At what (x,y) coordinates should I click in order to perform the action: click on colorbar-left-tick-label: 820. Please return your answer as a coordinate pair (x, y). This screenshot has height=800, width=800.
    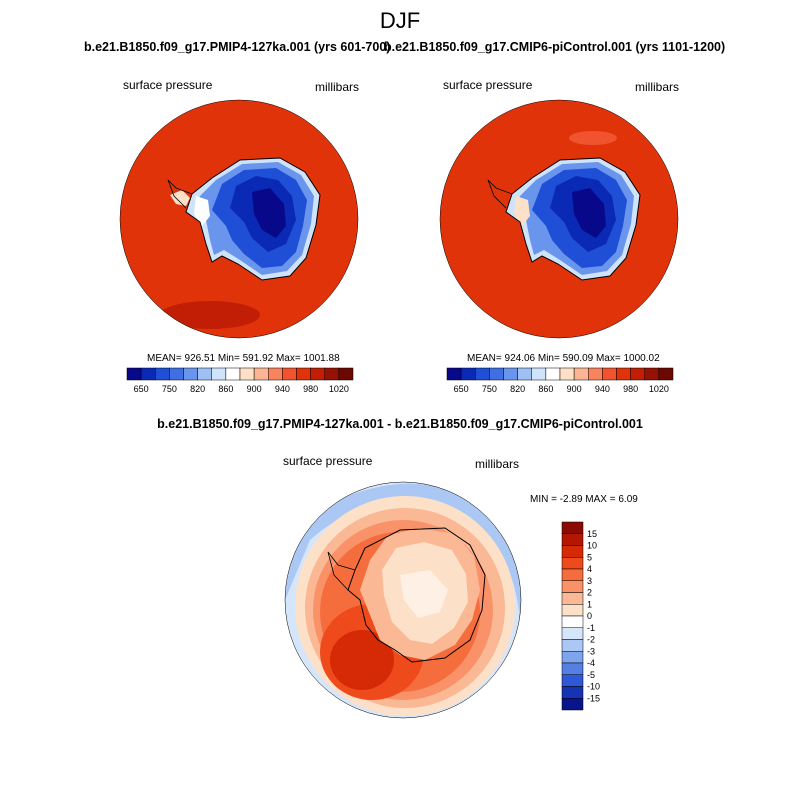
    Looking at the image, I should click on (197, 389).